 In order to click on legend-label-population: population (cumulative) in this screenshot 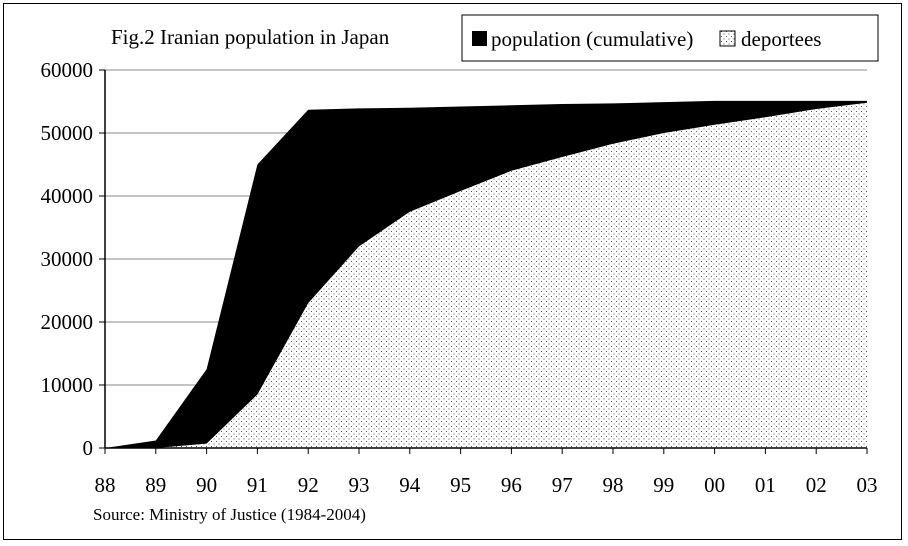, I will do `click(592, 39)`.